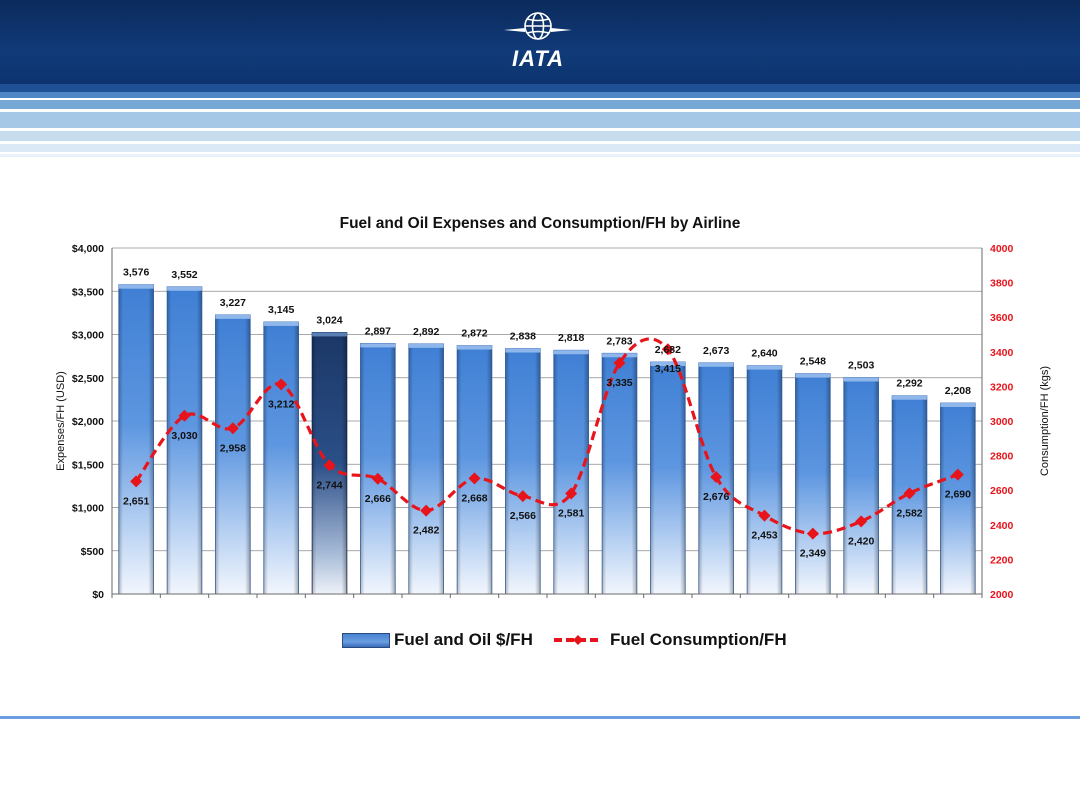  What do you see at coordinates (813, 554) in the screenshot?
I see `line-data-label: 2,349` at bounding box center [813, 554].